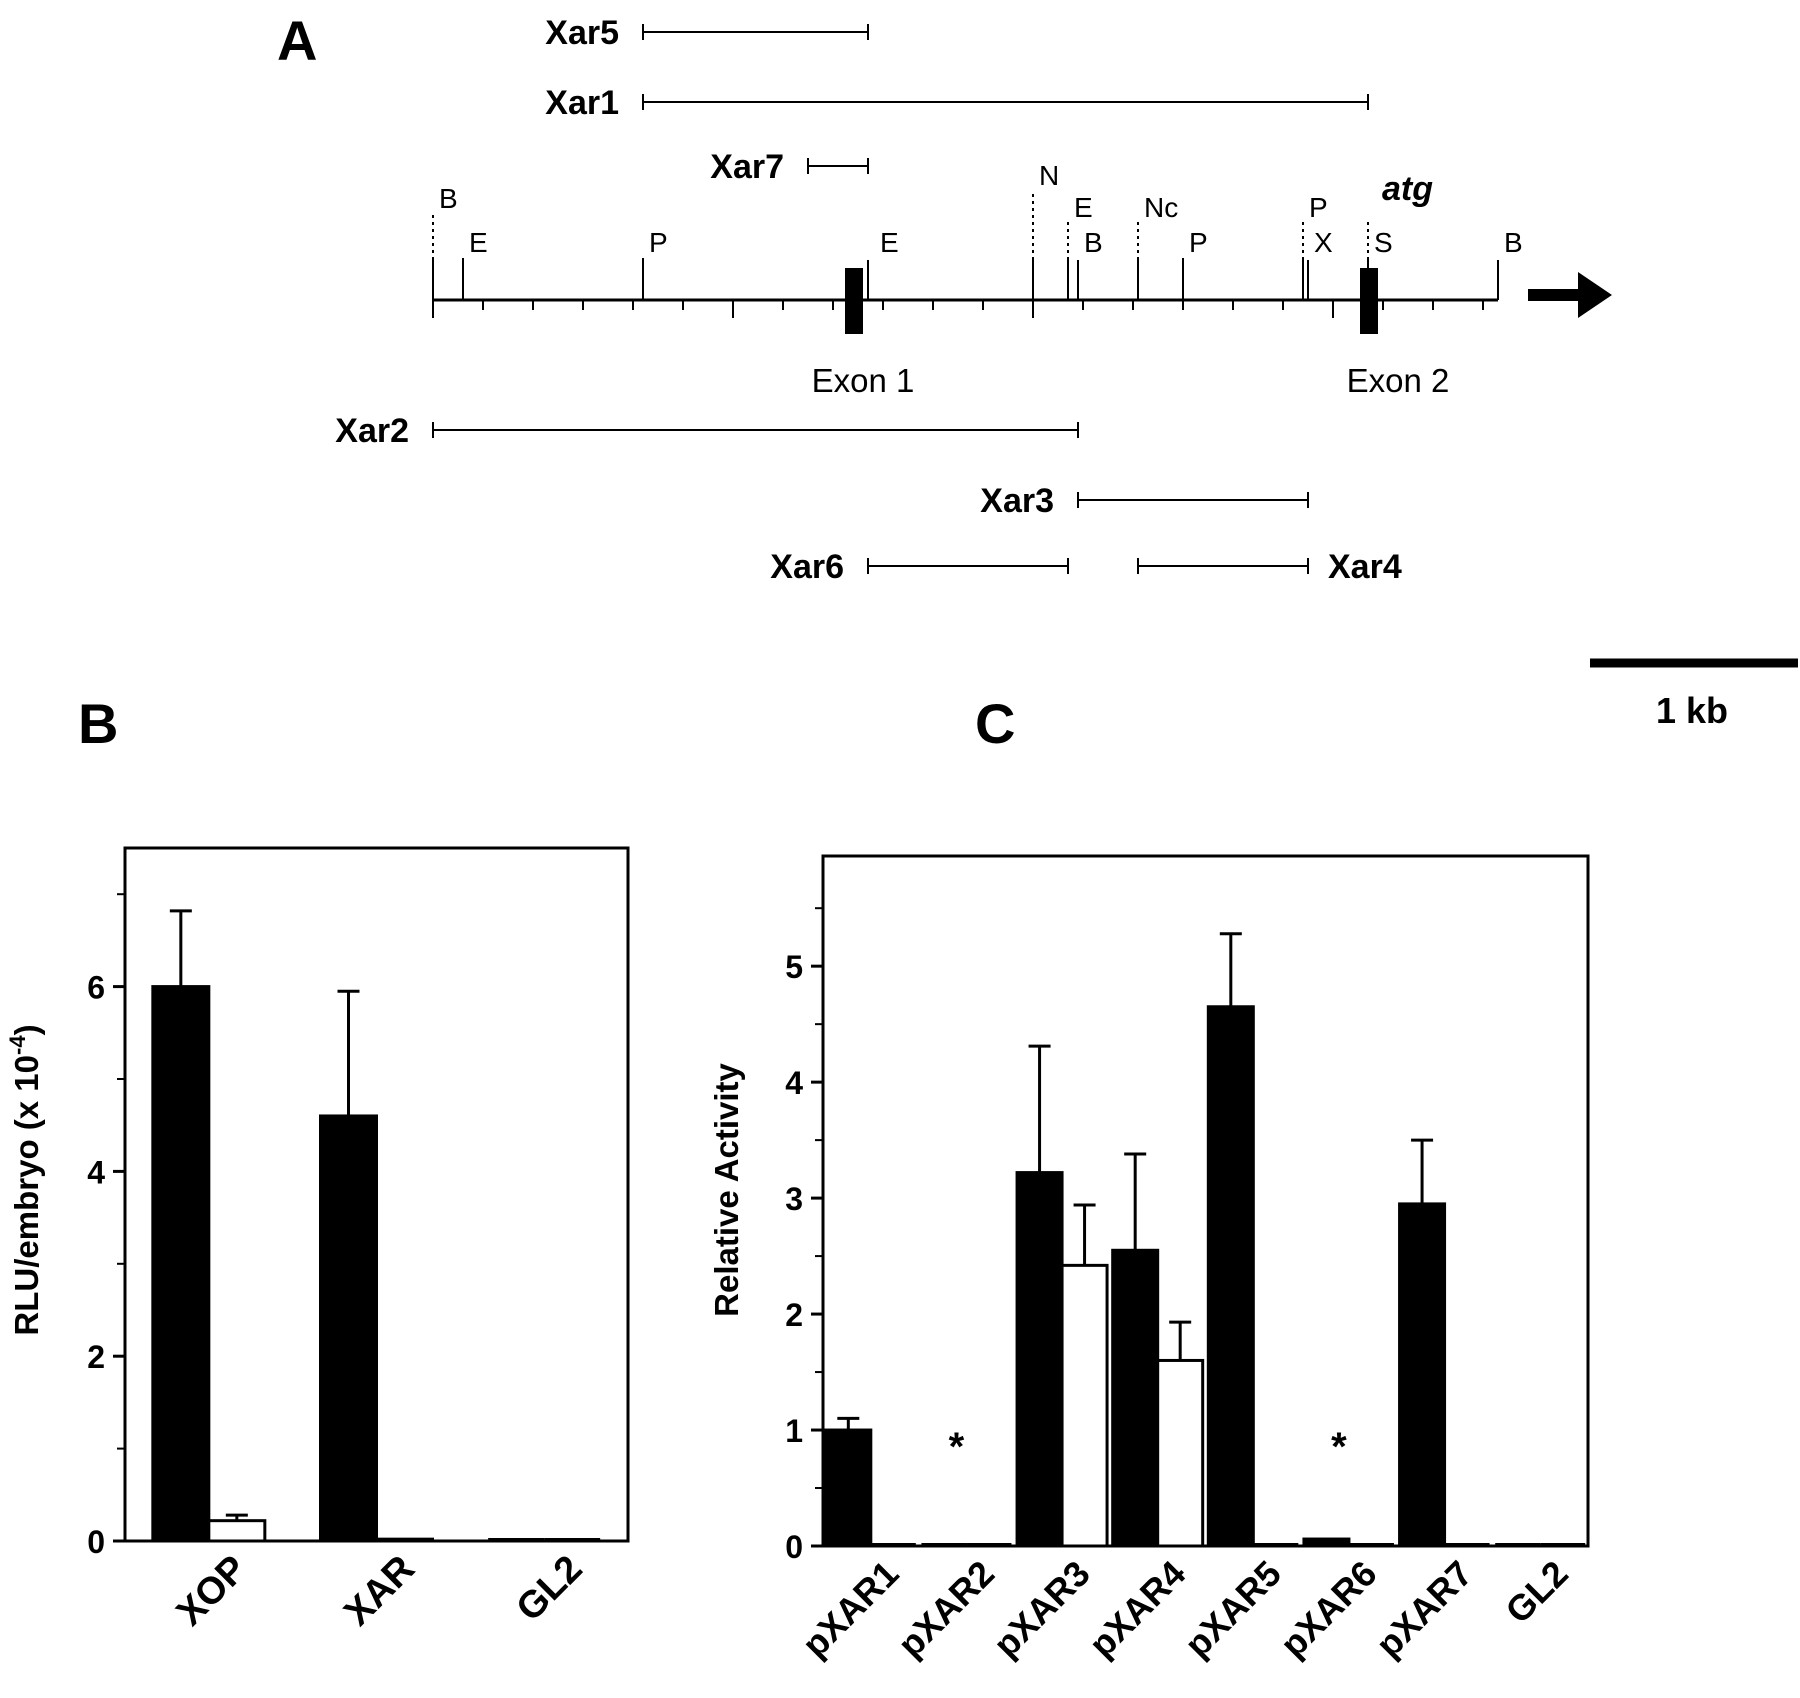 This screenshot has width=1800, height=1698. What do you see at coordinates (1017, 501) in the screenshot?
I see `fragment-label: Xar3` at bounding box center [1017, 501].